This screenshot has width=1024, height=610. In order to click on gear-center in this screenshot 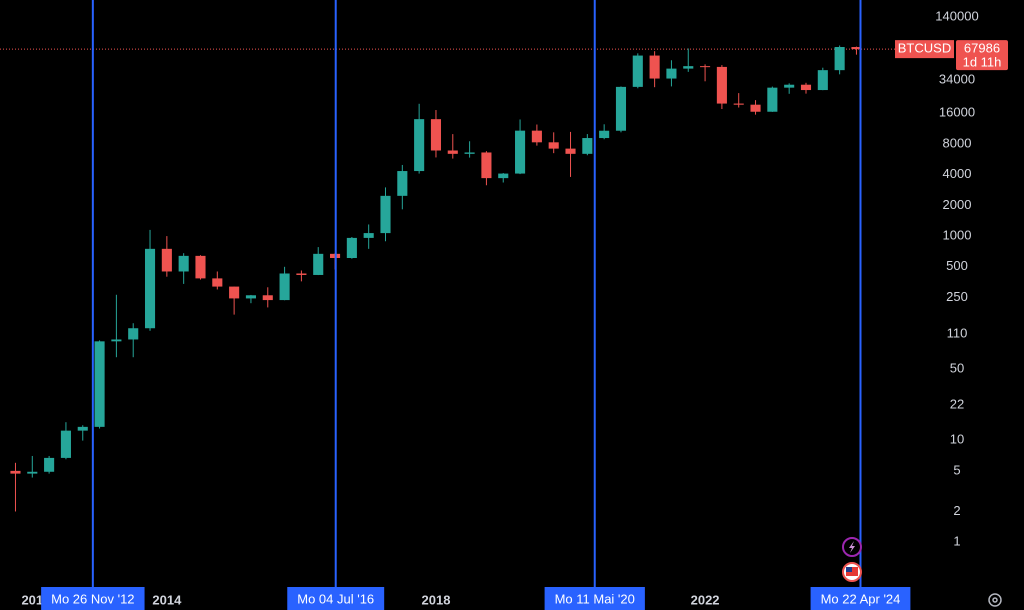, I will do `click(995, 600)`.